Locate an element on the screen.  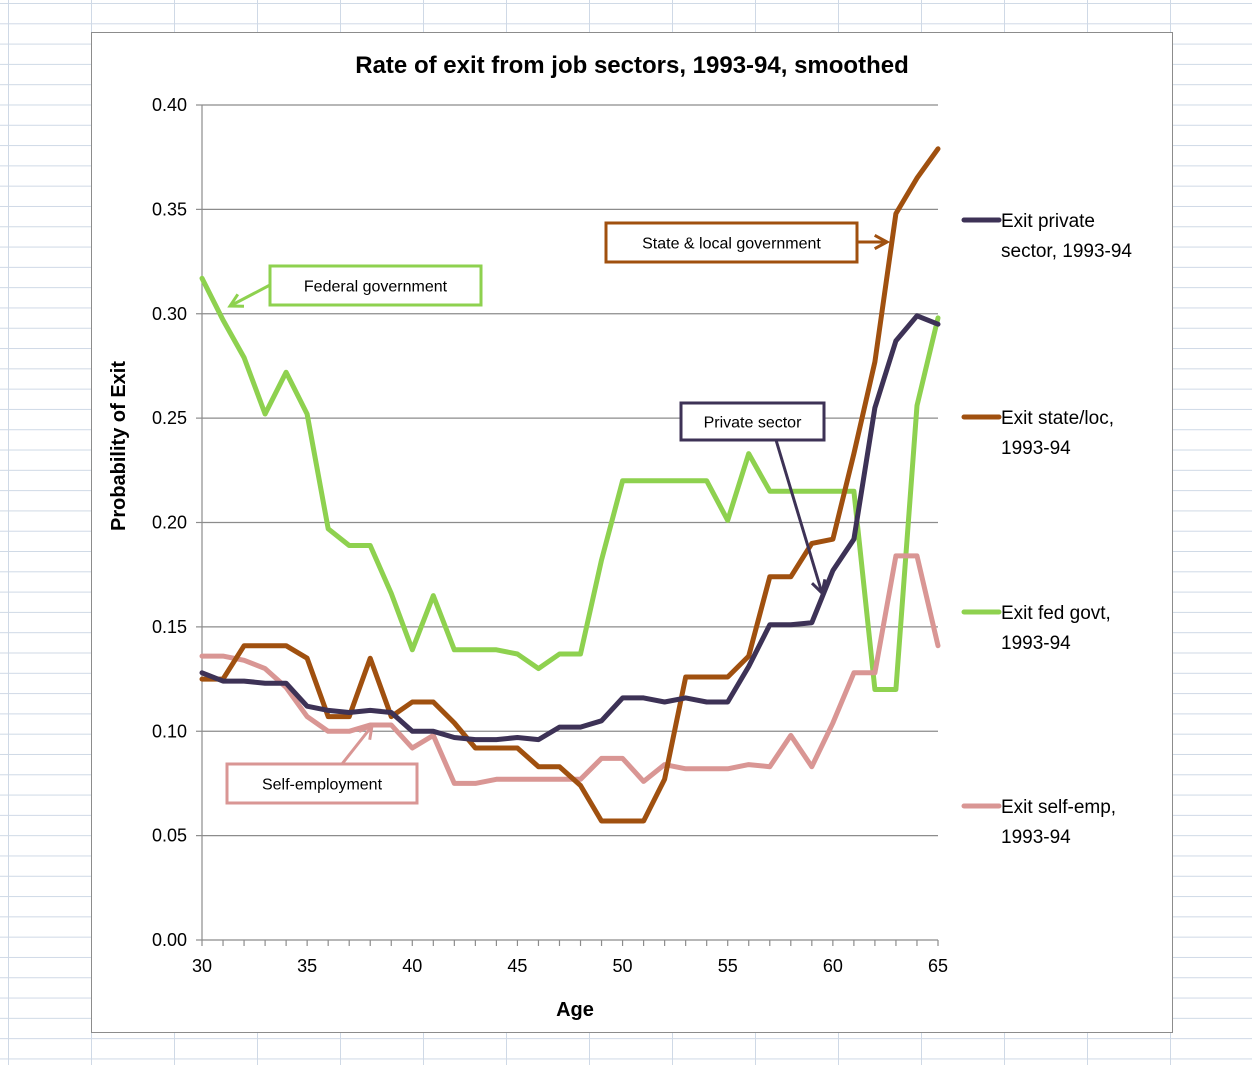
annotation-label: Federal government is located at coordinates (376, 287).